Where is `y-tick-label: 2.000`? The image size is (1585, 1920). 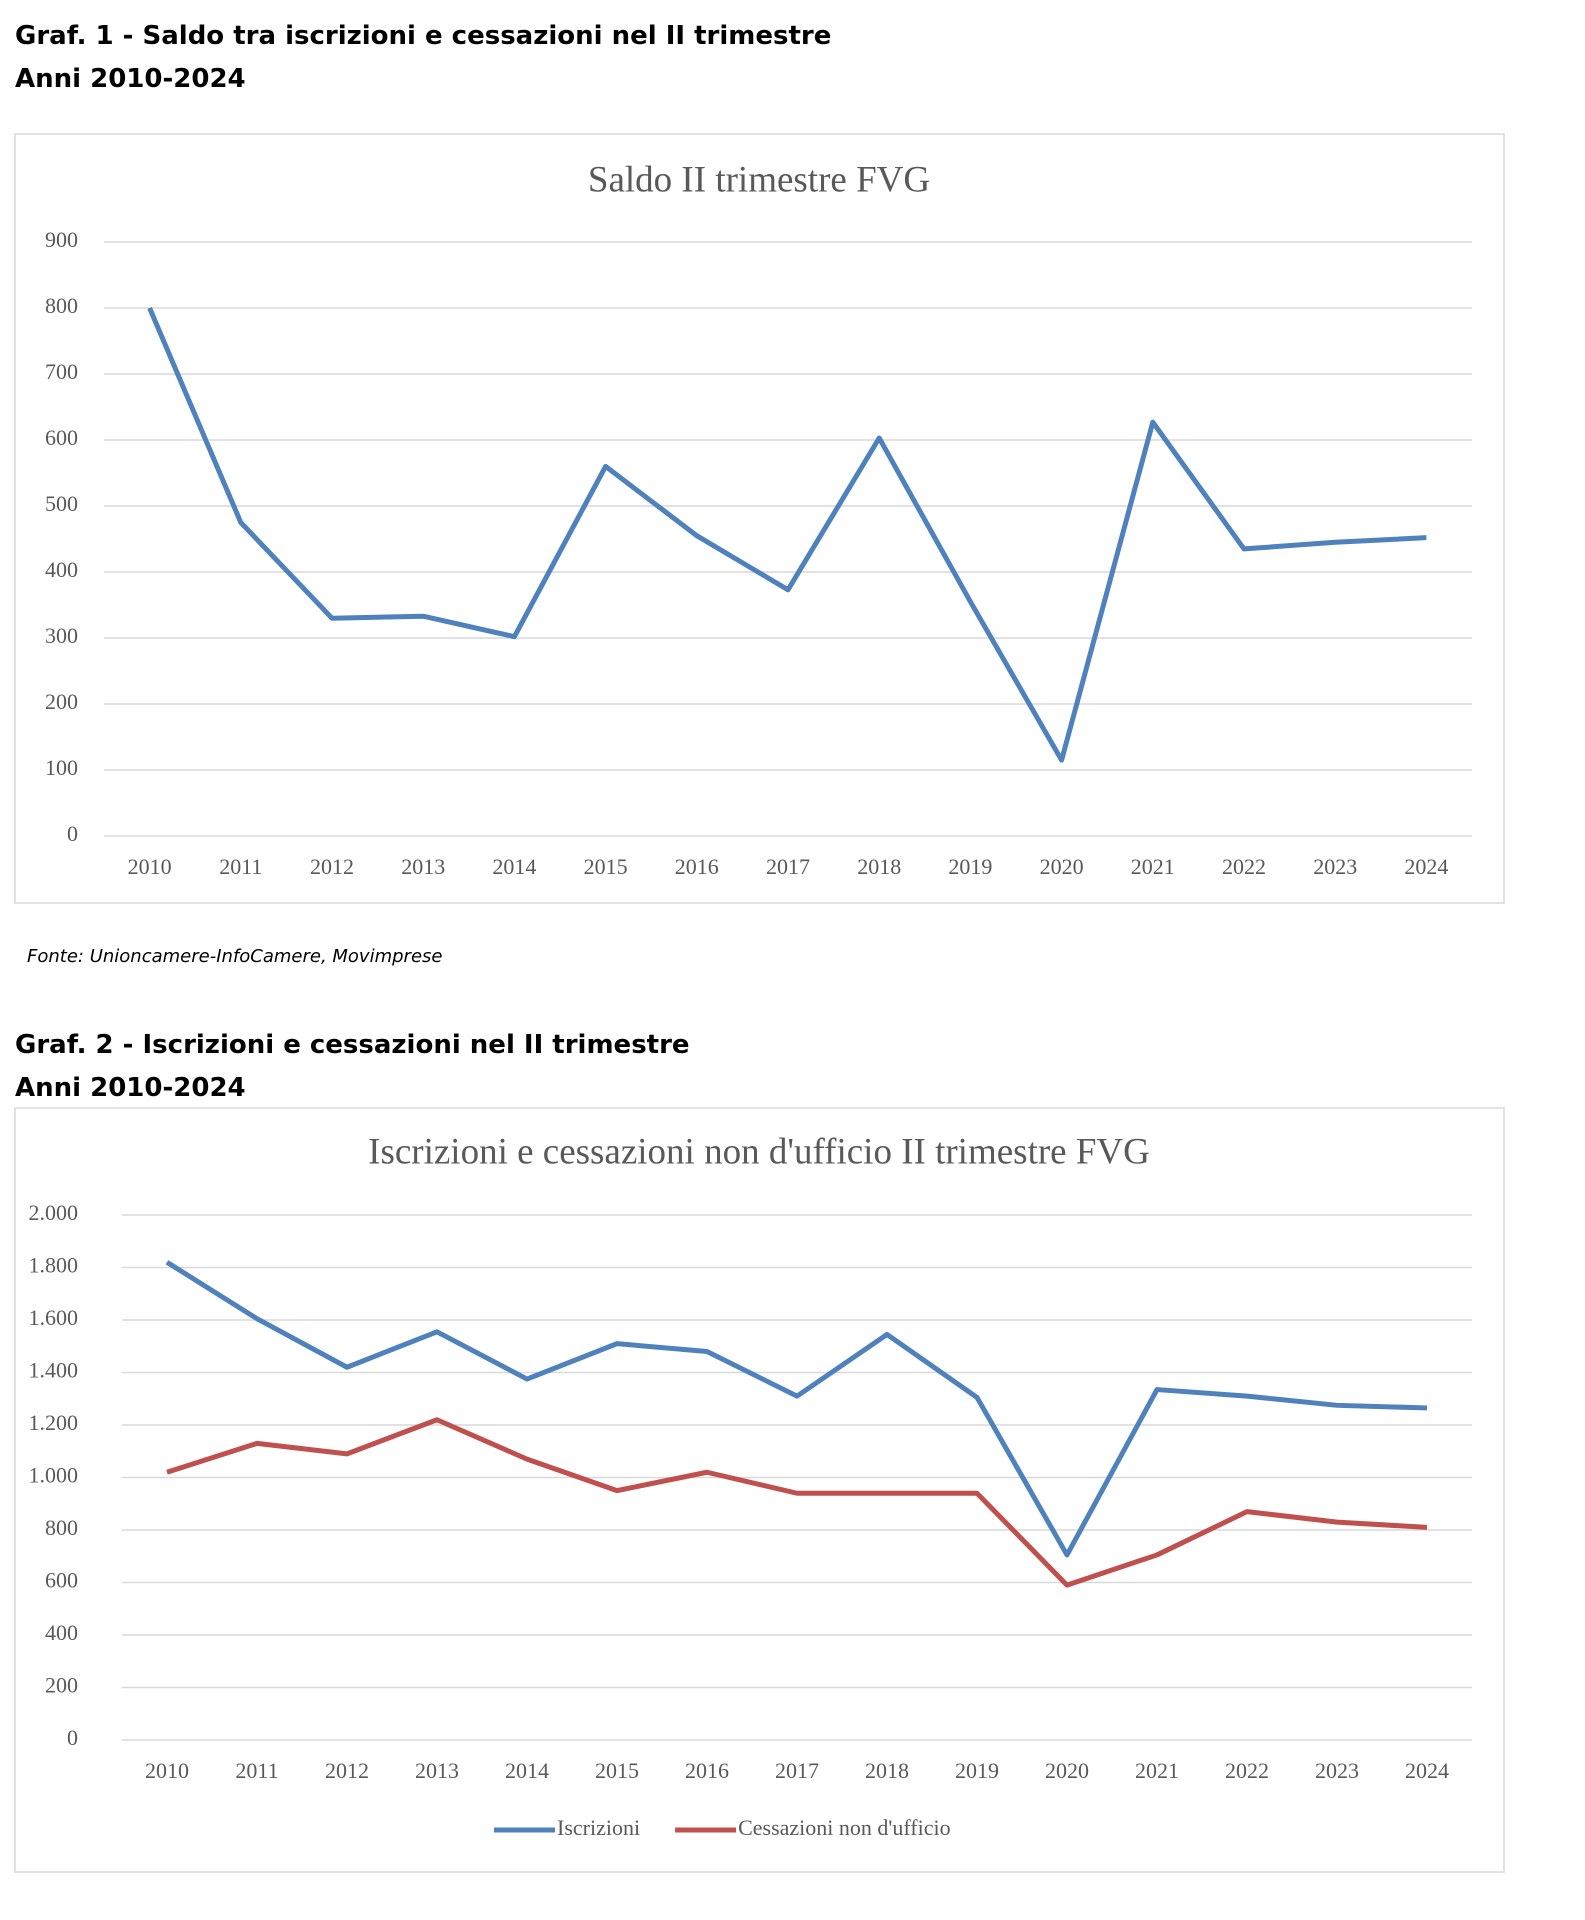
y-tick-label: 2.000 is located at coordinates (54, 1212).